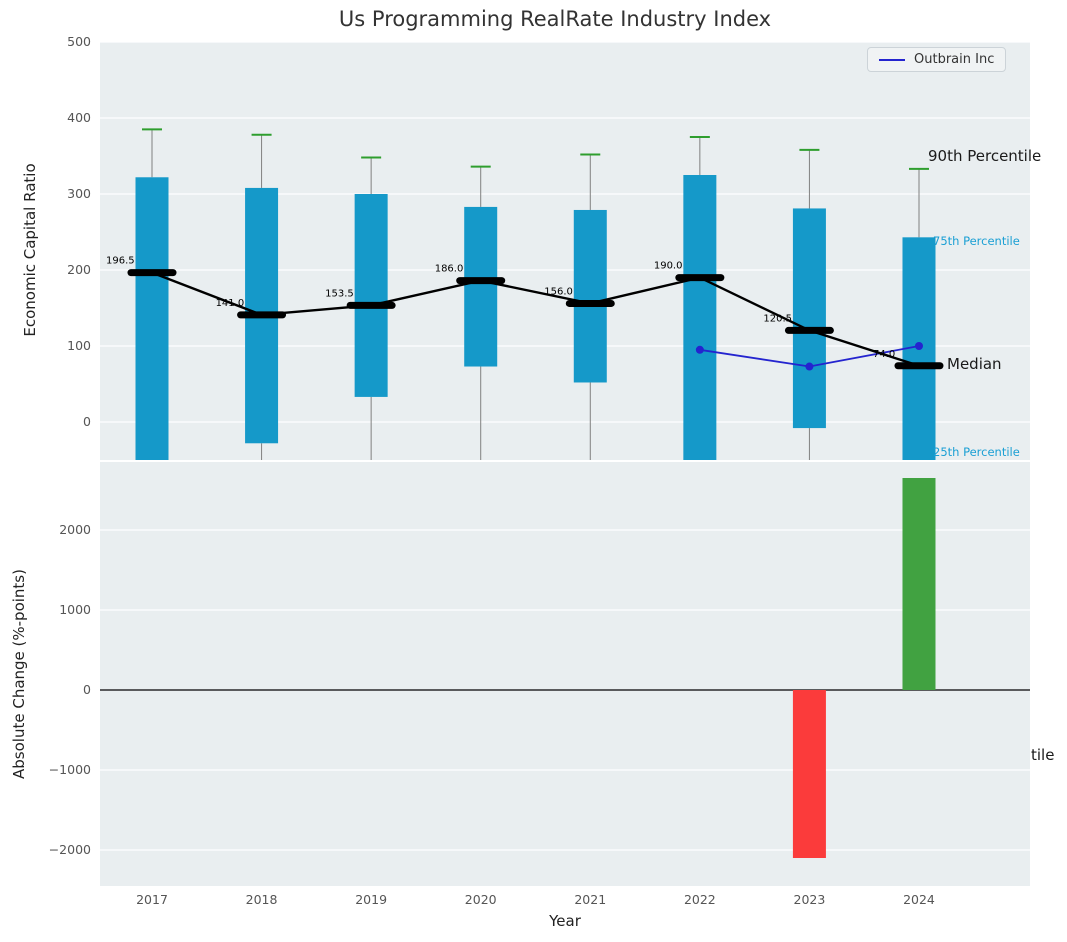  I want to click on median-value-label: 153.5, so click(339, 293).